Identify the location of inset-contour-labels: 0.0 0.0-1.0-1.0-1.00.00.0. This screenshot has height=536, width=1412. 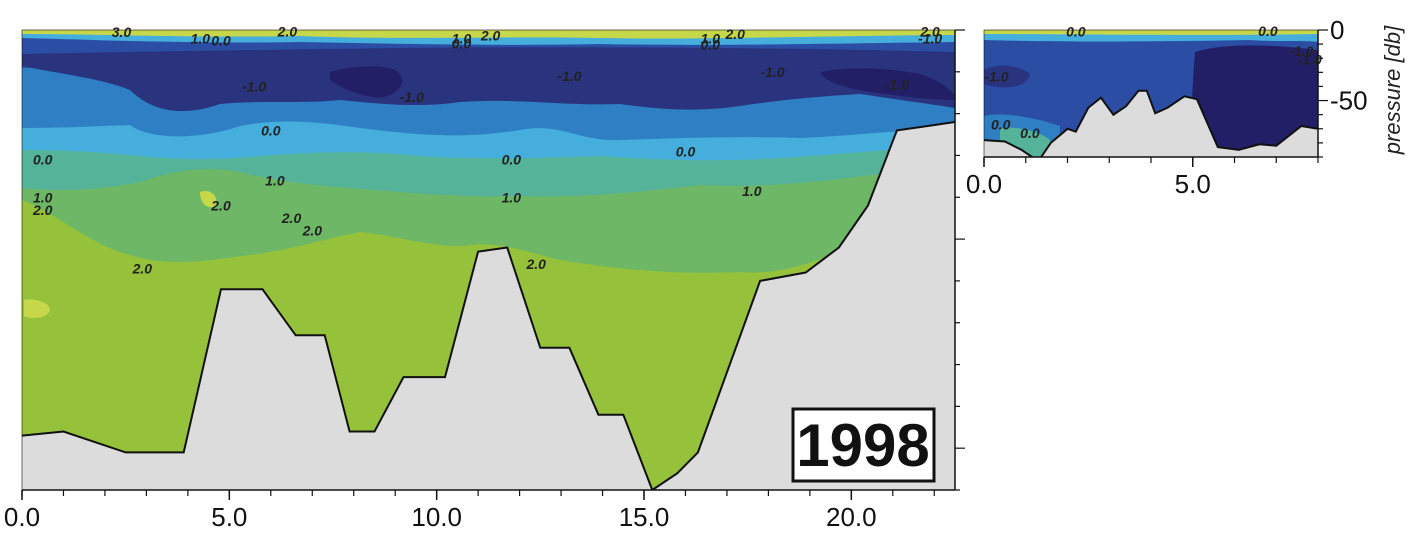
(1153, 82).